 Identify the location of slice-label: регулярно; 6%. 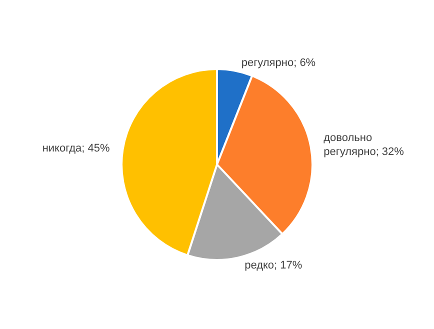
(278, 62).